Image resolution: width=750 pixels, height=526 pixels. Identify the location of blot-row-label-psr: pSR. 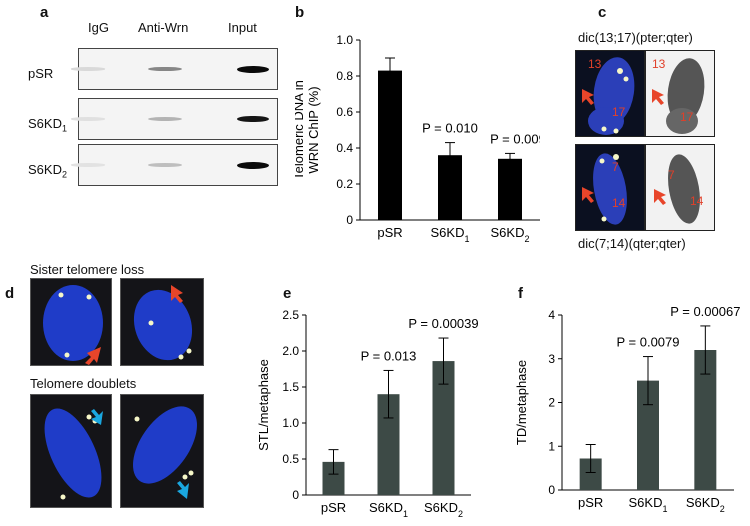
(41, 73).